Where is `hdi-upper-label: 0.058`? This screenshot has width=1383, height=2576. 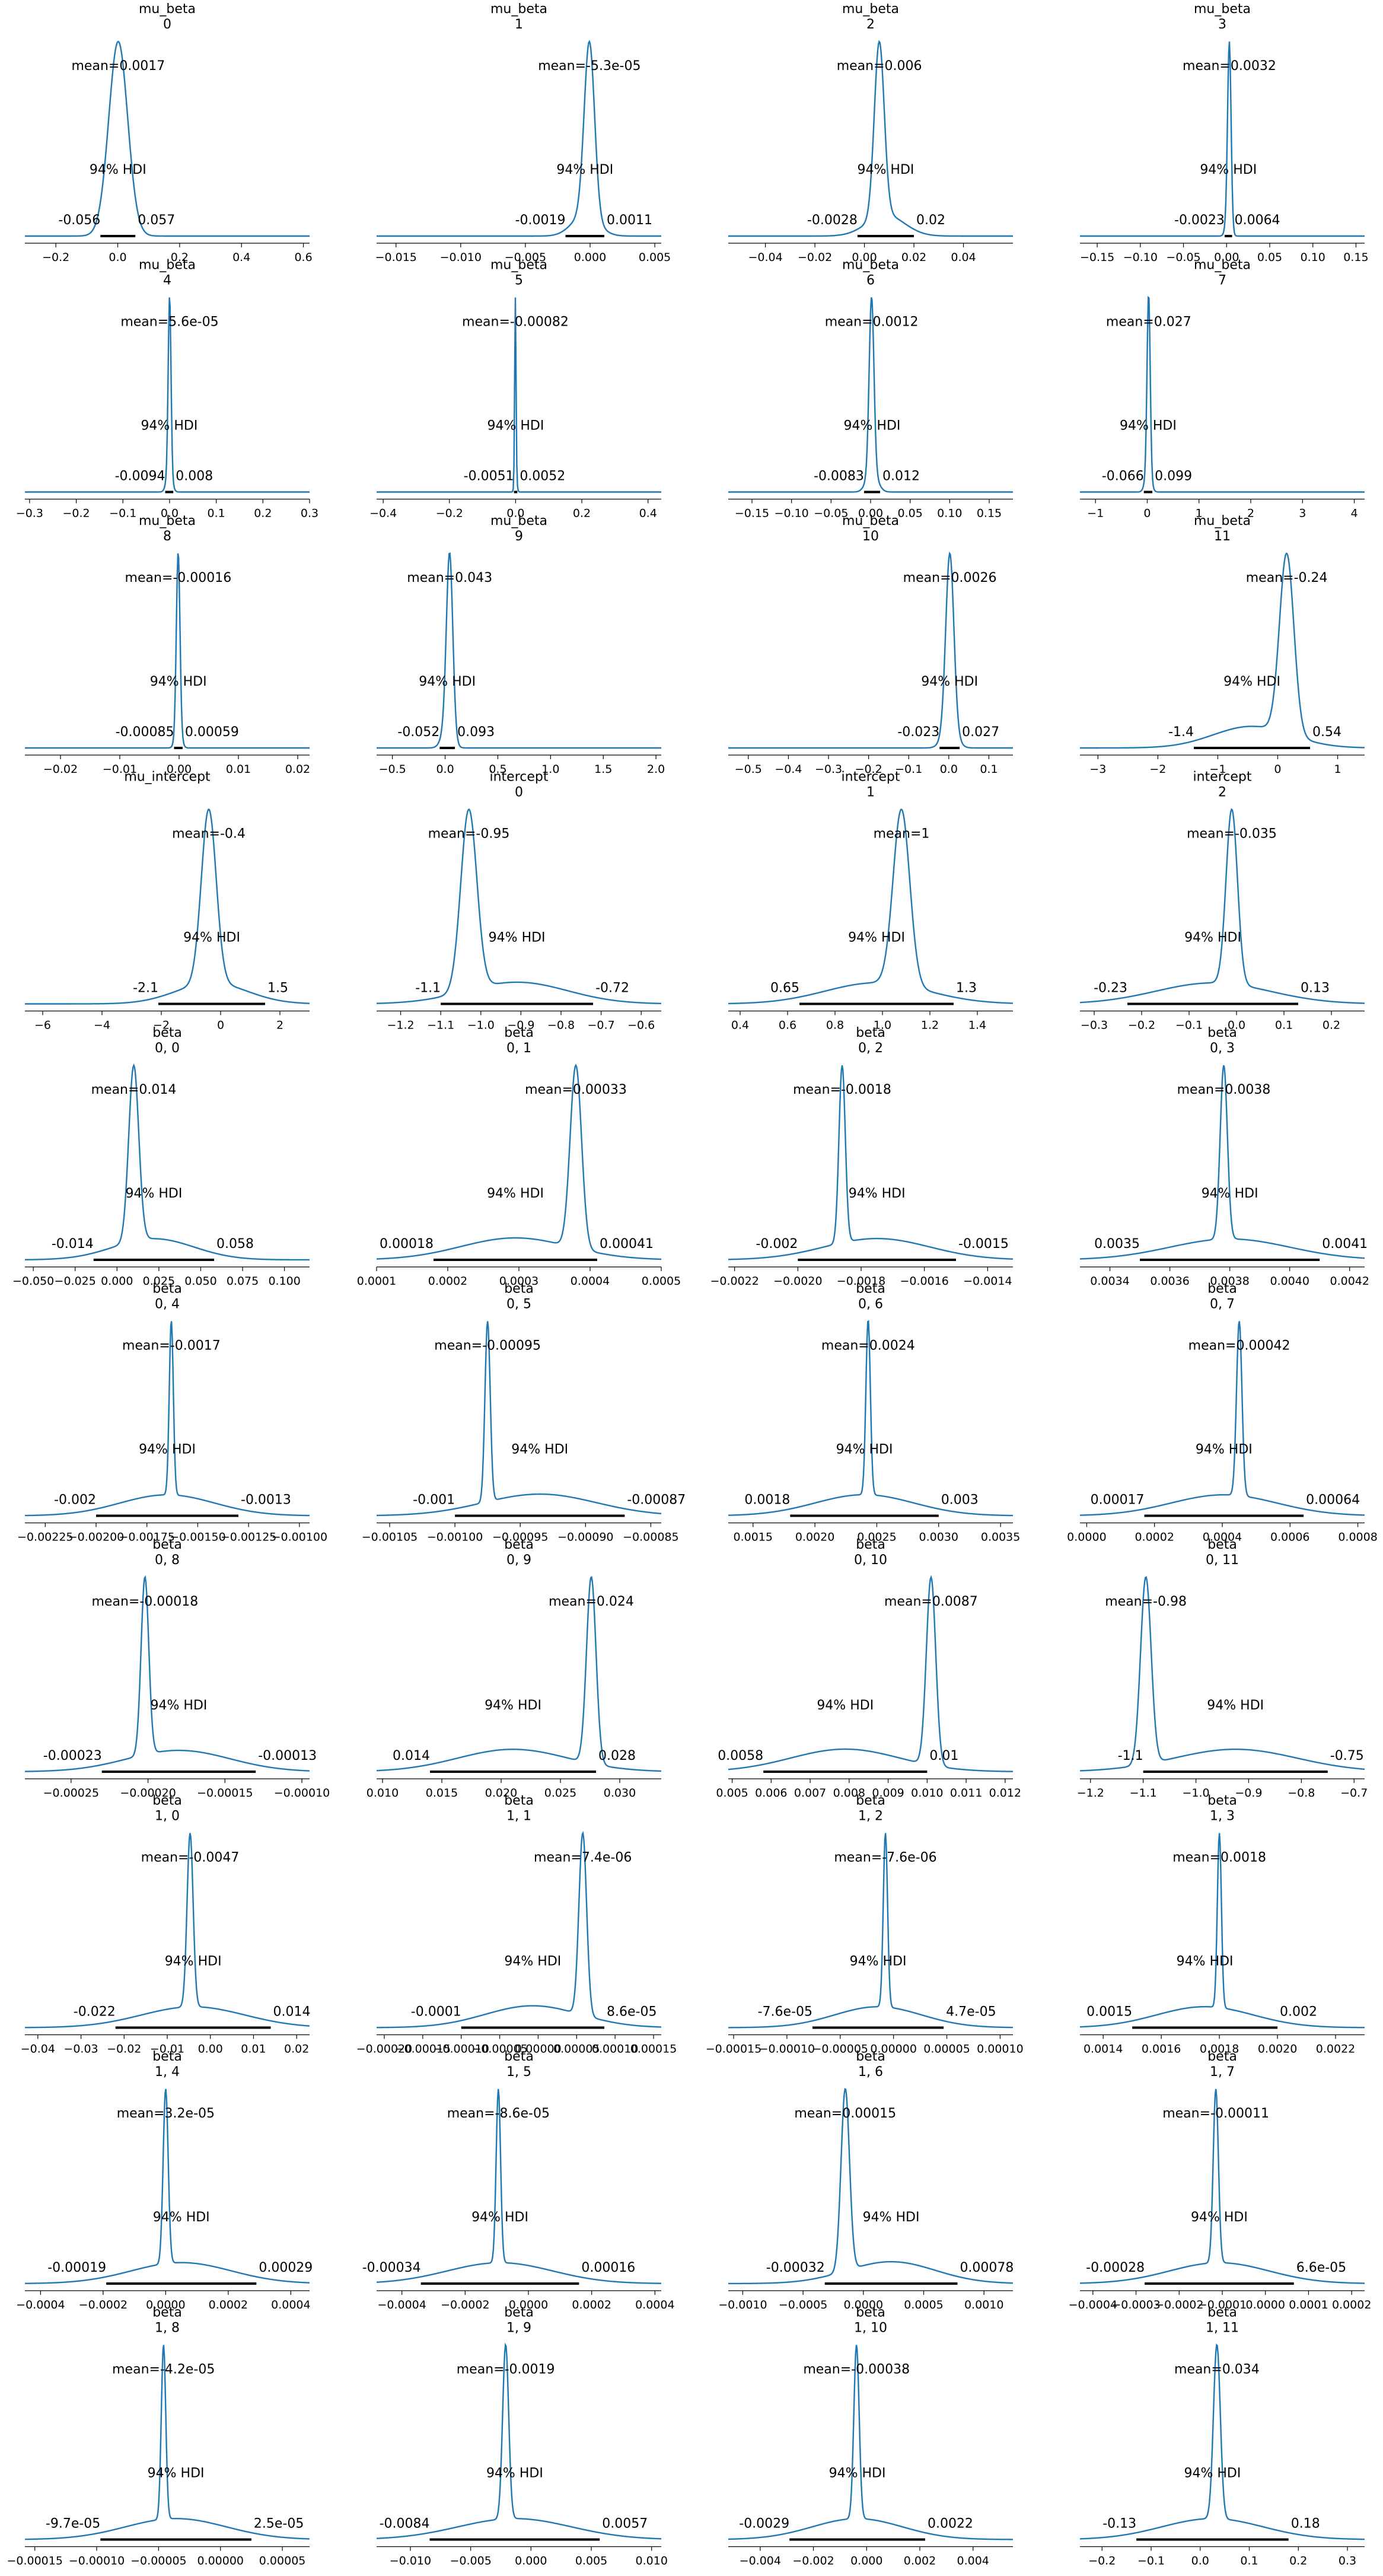
hdi-upper-label: 0.058 is located at coordinates (235, 1244).